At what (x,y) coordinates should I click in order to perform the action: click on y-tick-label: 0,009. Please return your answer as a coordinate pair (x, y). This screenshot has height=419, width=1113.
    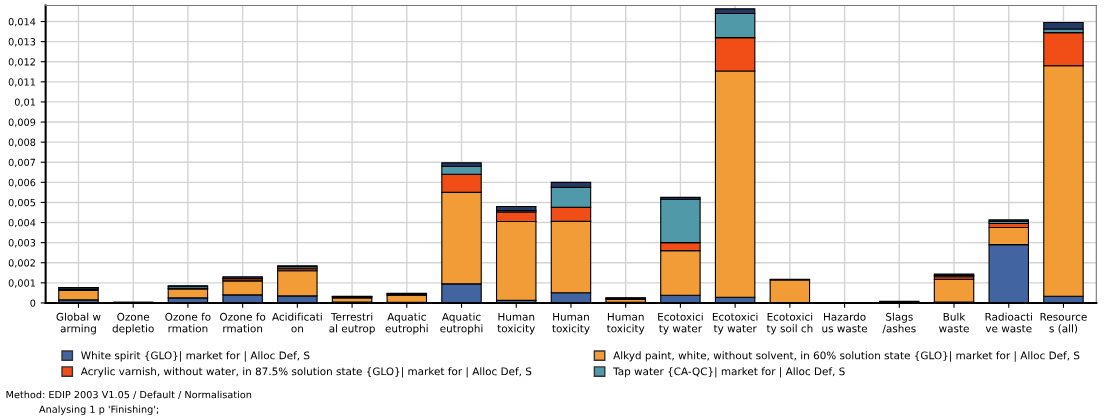
    Looking at the image, I should click on (22, 122).